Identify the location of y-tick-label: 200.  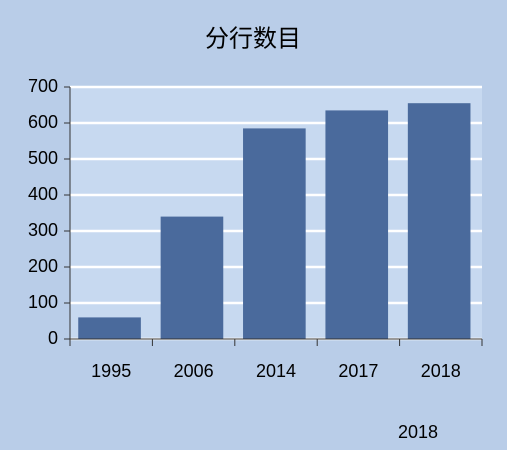
(43, 266).